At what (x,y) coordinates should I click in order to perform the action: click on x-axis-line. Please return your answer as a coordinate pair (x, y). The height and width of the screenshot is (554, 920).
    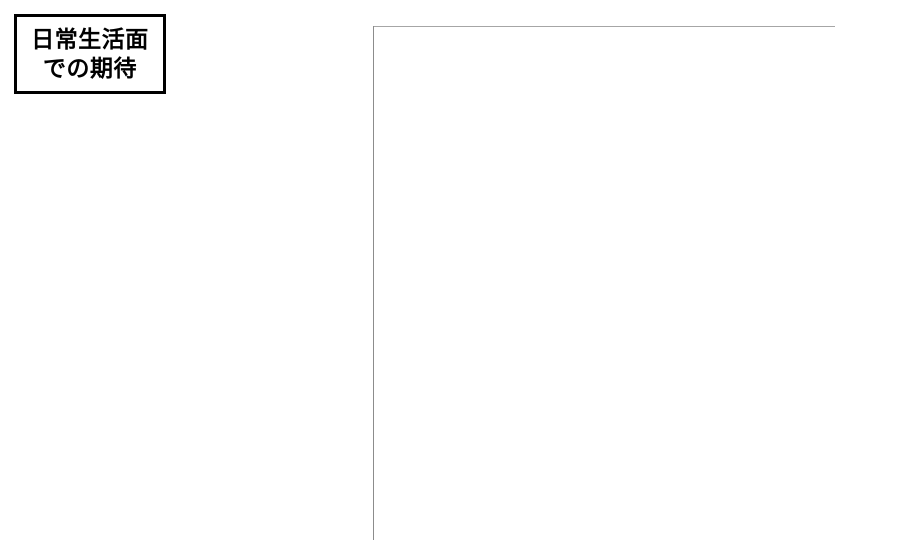
    Looking at the image, I should click on (604, 26).